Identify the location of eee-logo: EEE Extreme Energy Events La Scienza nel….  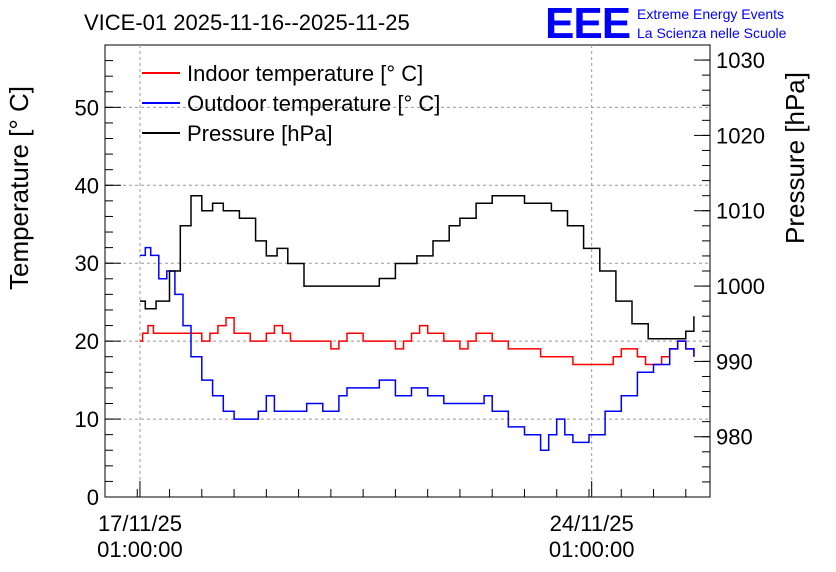
(666, 24).